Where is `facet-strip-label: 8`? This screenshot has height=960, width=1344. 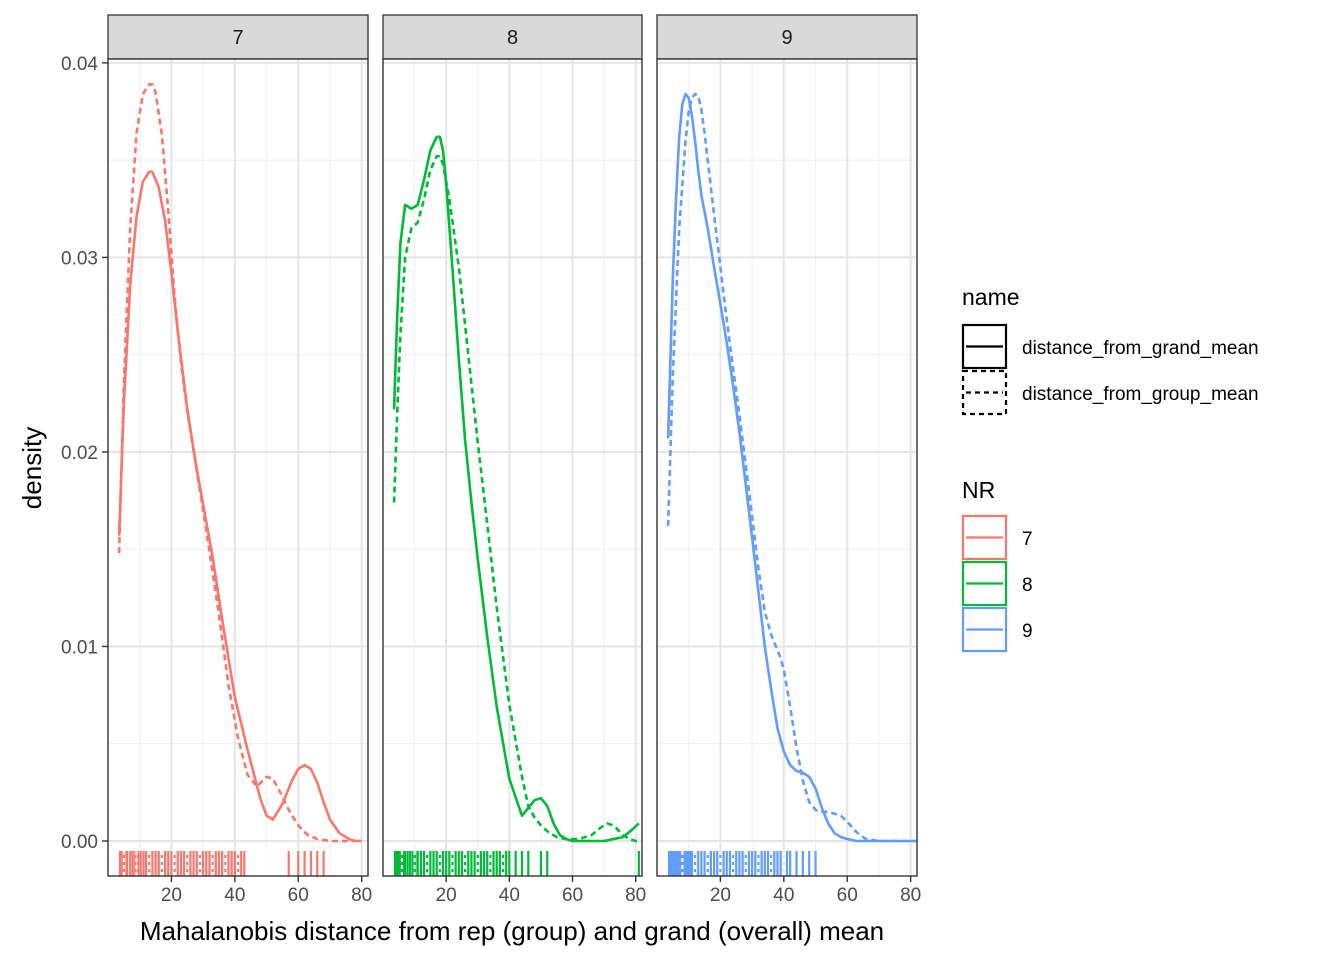
facet-strip-label: 8 is located at coordinates (512, 38).